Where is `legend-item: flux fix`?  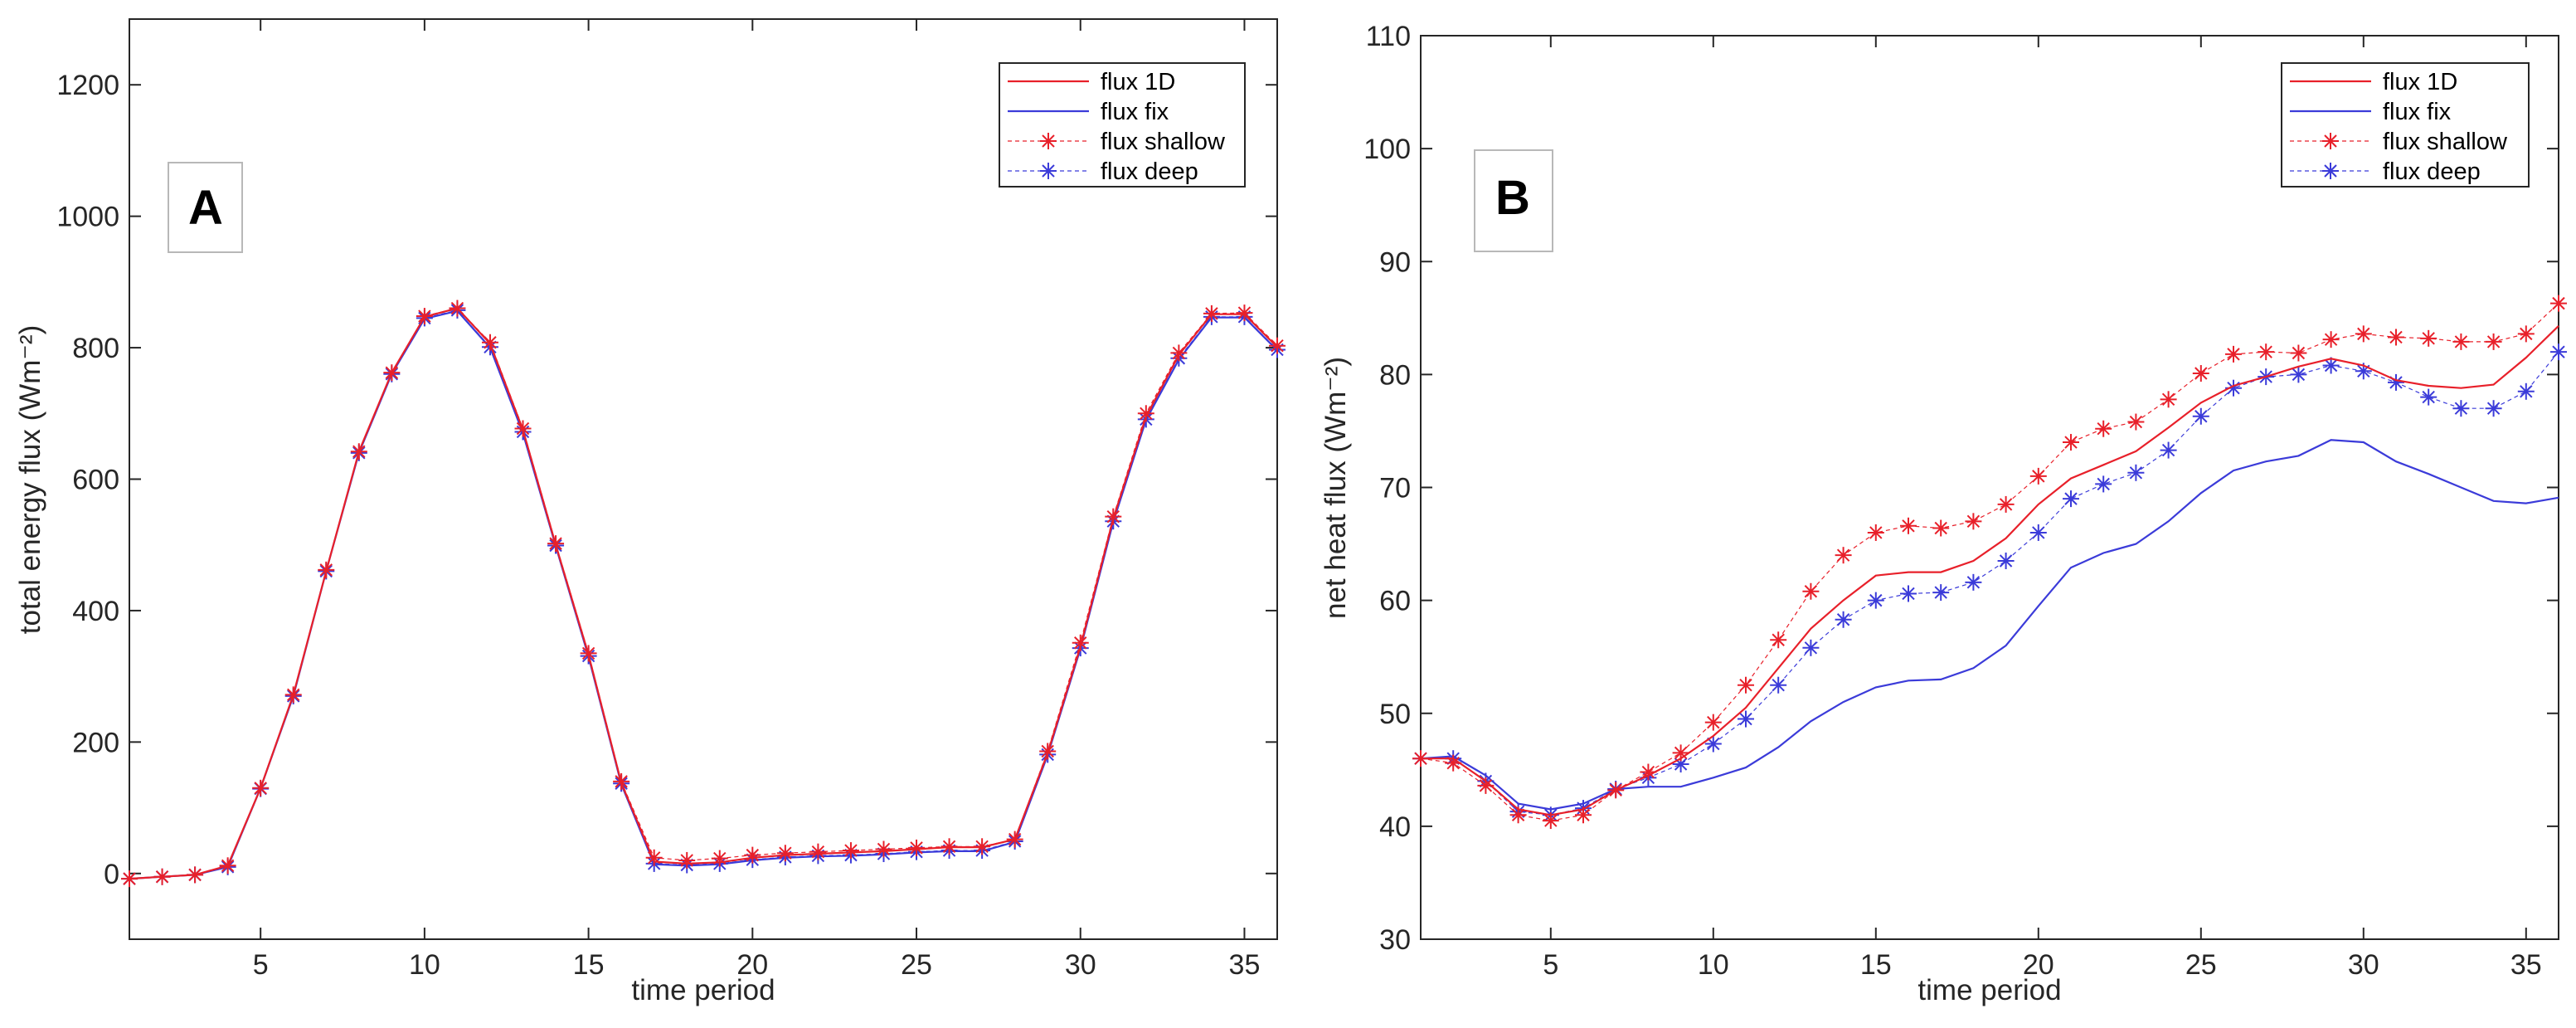 legend-item: flux fix is located at coordinates (2371, 112).